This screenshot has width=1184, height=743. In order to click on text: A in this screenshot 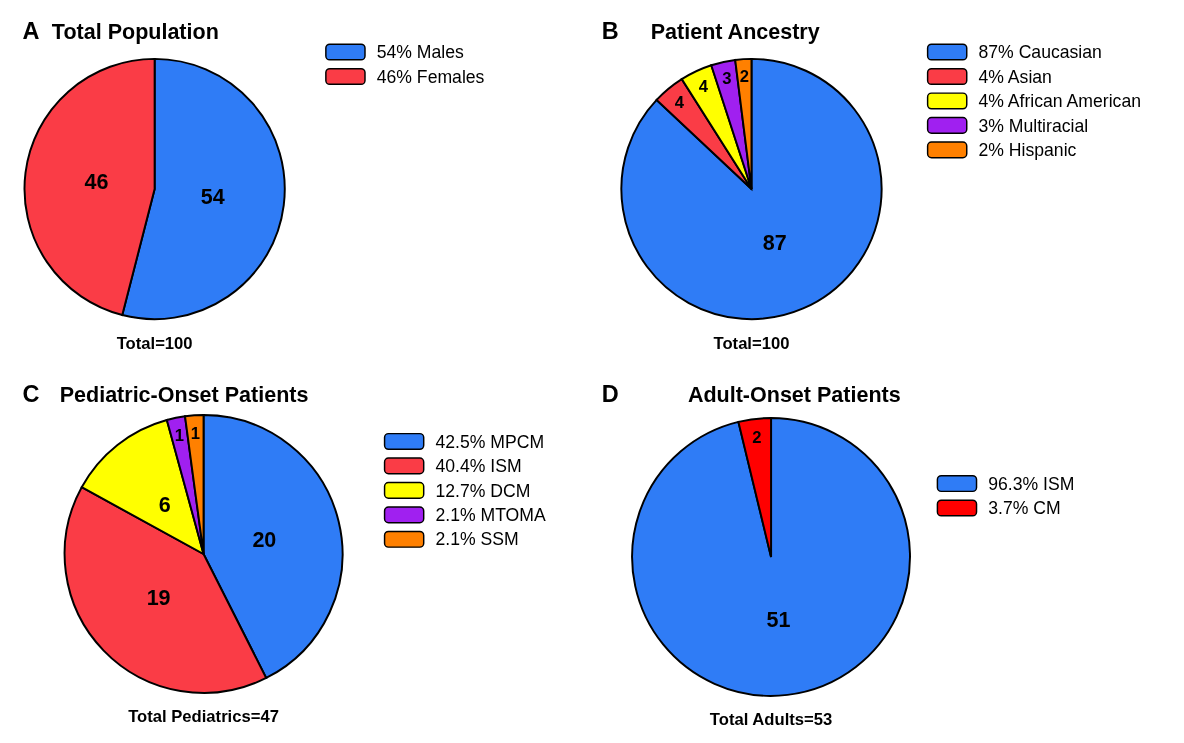, I will do `click(31, 31)`.